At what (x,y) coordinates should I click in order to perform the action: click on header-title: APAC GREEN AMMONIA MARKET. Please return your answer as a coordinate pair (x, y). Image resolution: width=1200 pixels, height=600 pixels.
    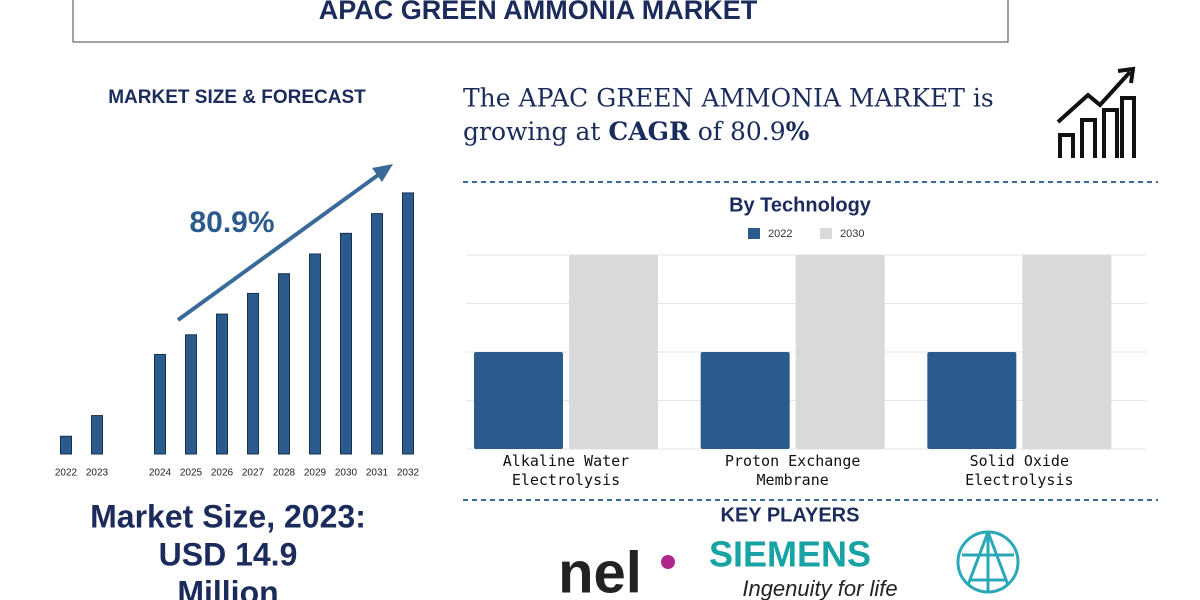
    Looking at the image, I should click on (538, 12).